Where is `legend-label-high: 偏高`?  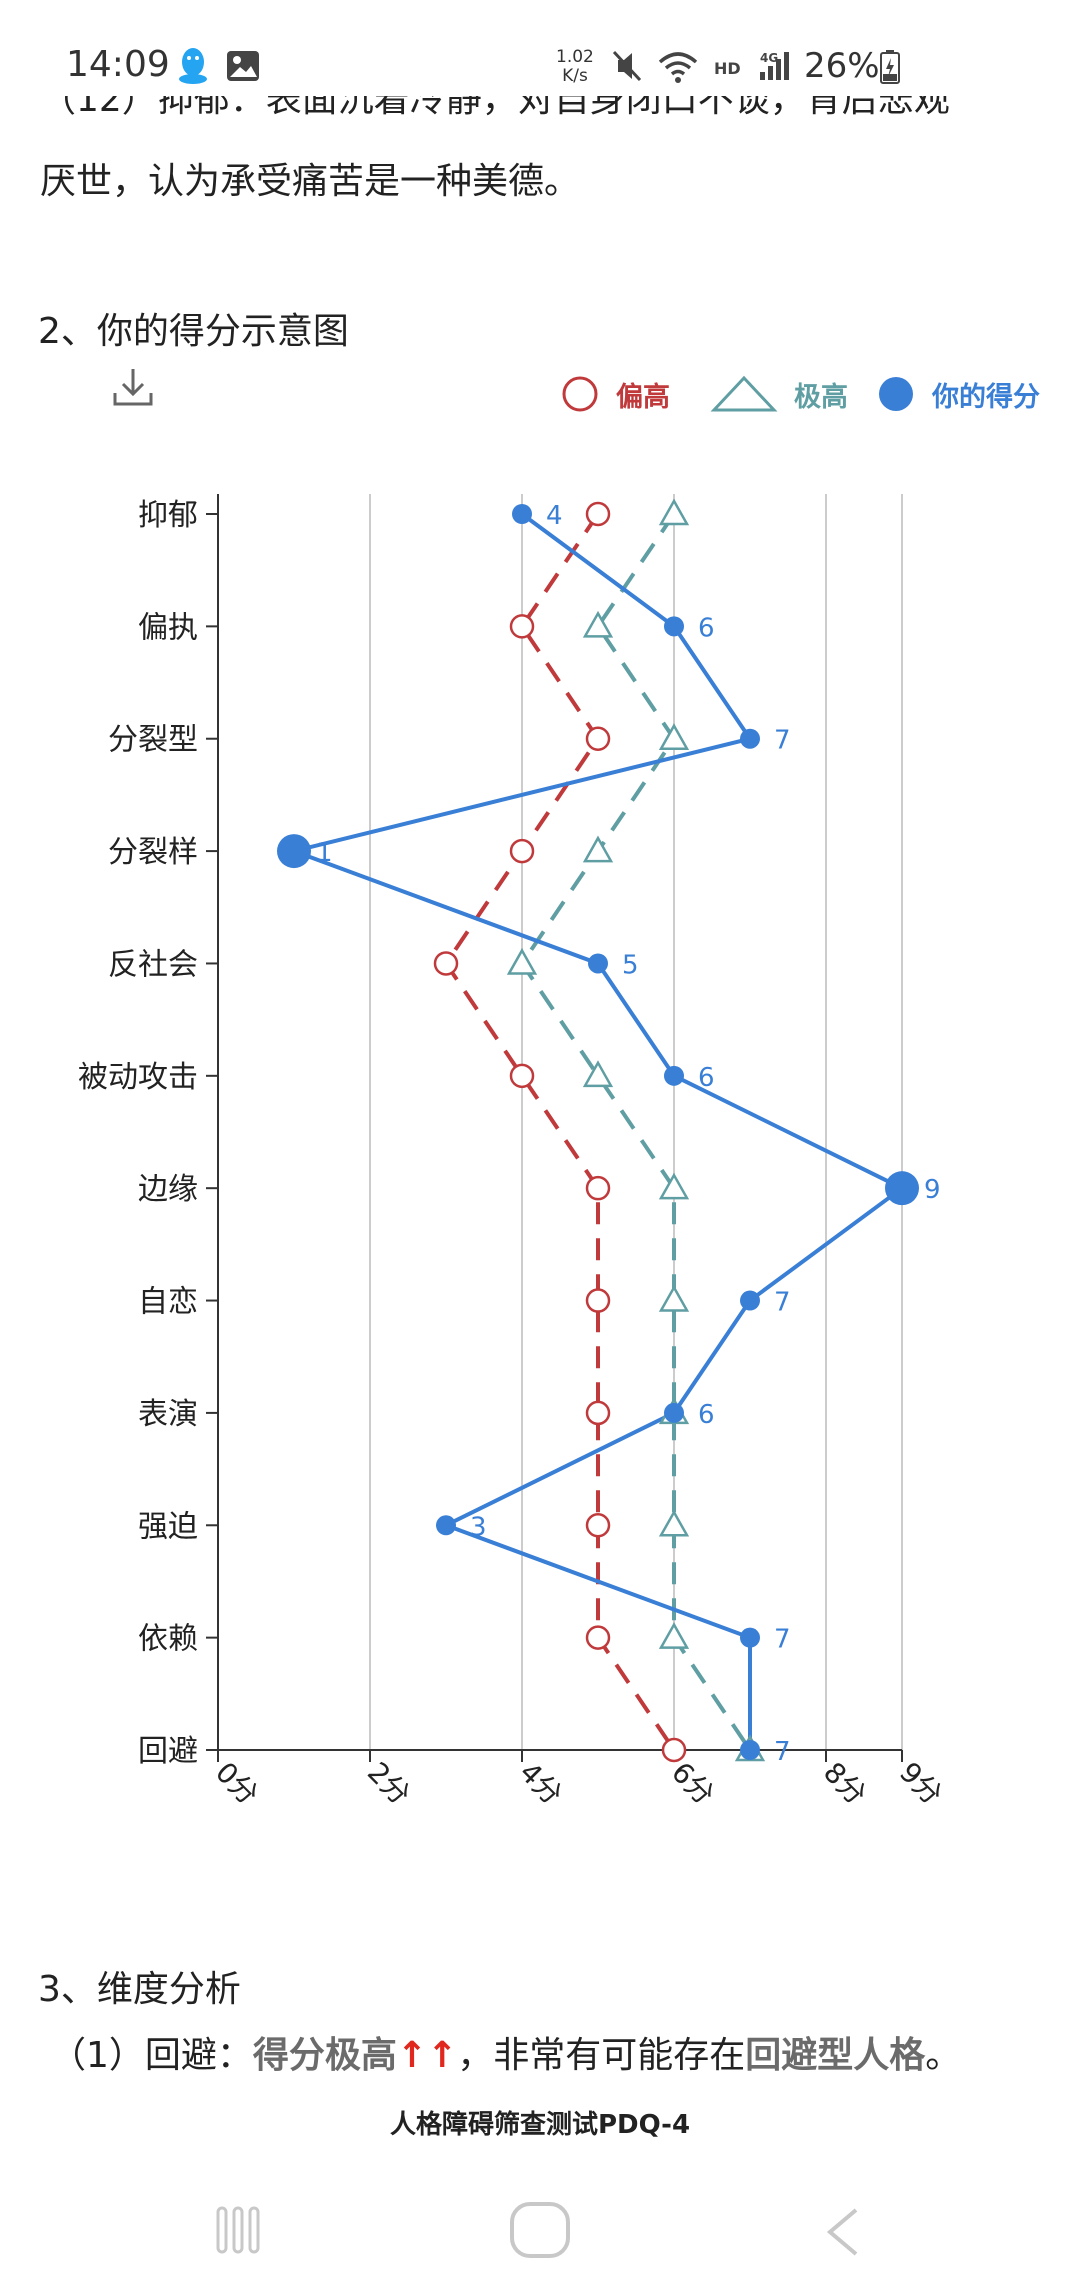
legend-label-high: 偏高 is located at coordinates (643, 397).